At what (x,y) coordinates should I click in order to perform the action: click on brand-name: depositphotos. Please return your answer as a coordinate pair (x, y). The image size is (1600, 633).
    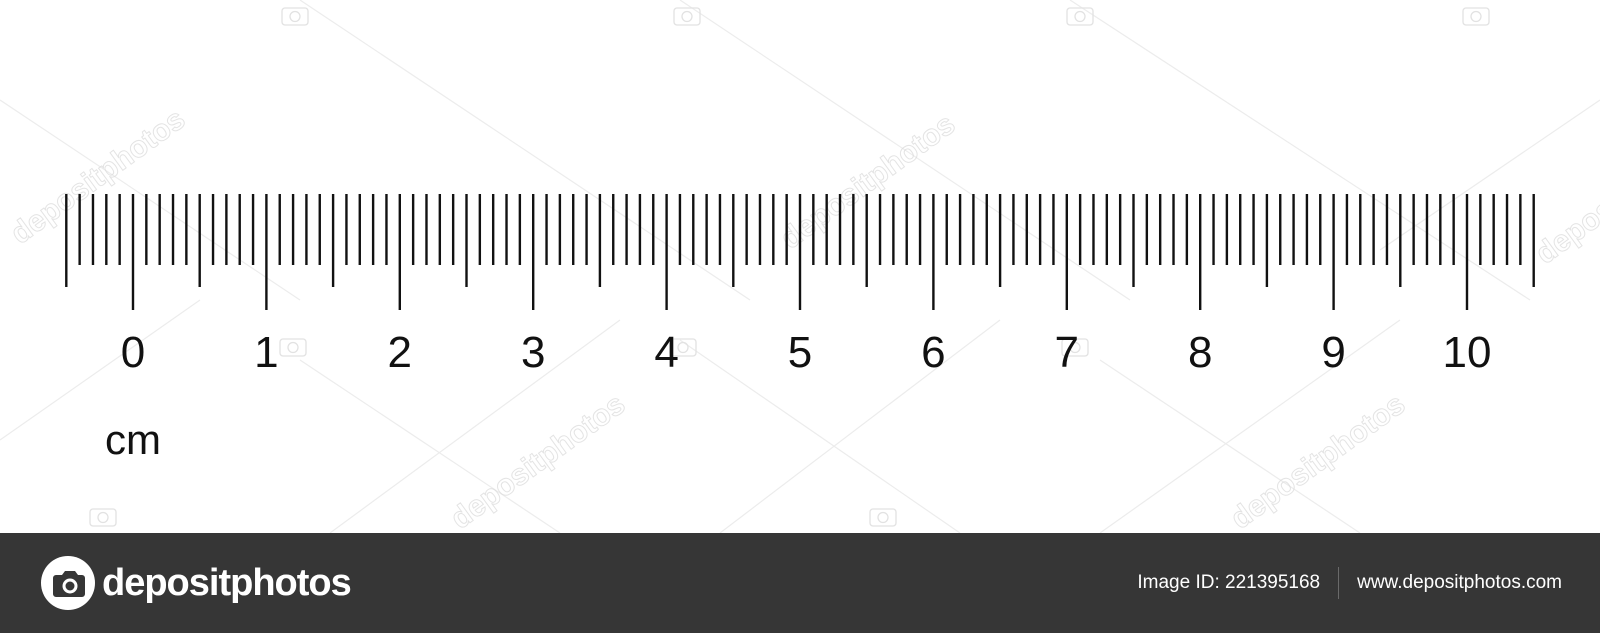
    Looking at the image, I should click on (227, 582).